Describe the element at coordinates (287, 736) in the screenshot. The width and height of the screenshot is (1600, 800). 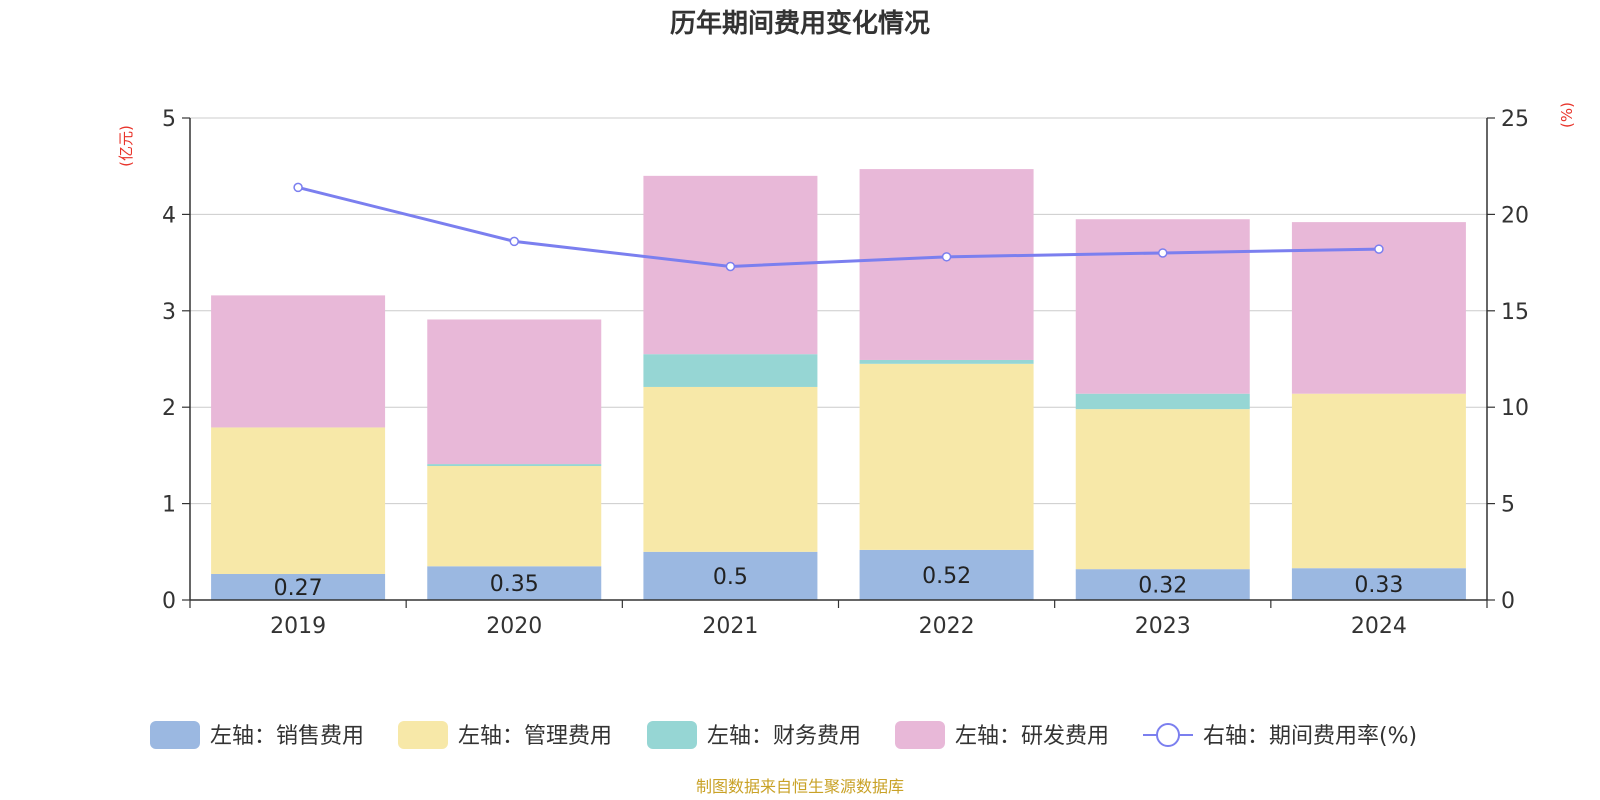
I see `legend-label: 左轴：销售费用` at that location.